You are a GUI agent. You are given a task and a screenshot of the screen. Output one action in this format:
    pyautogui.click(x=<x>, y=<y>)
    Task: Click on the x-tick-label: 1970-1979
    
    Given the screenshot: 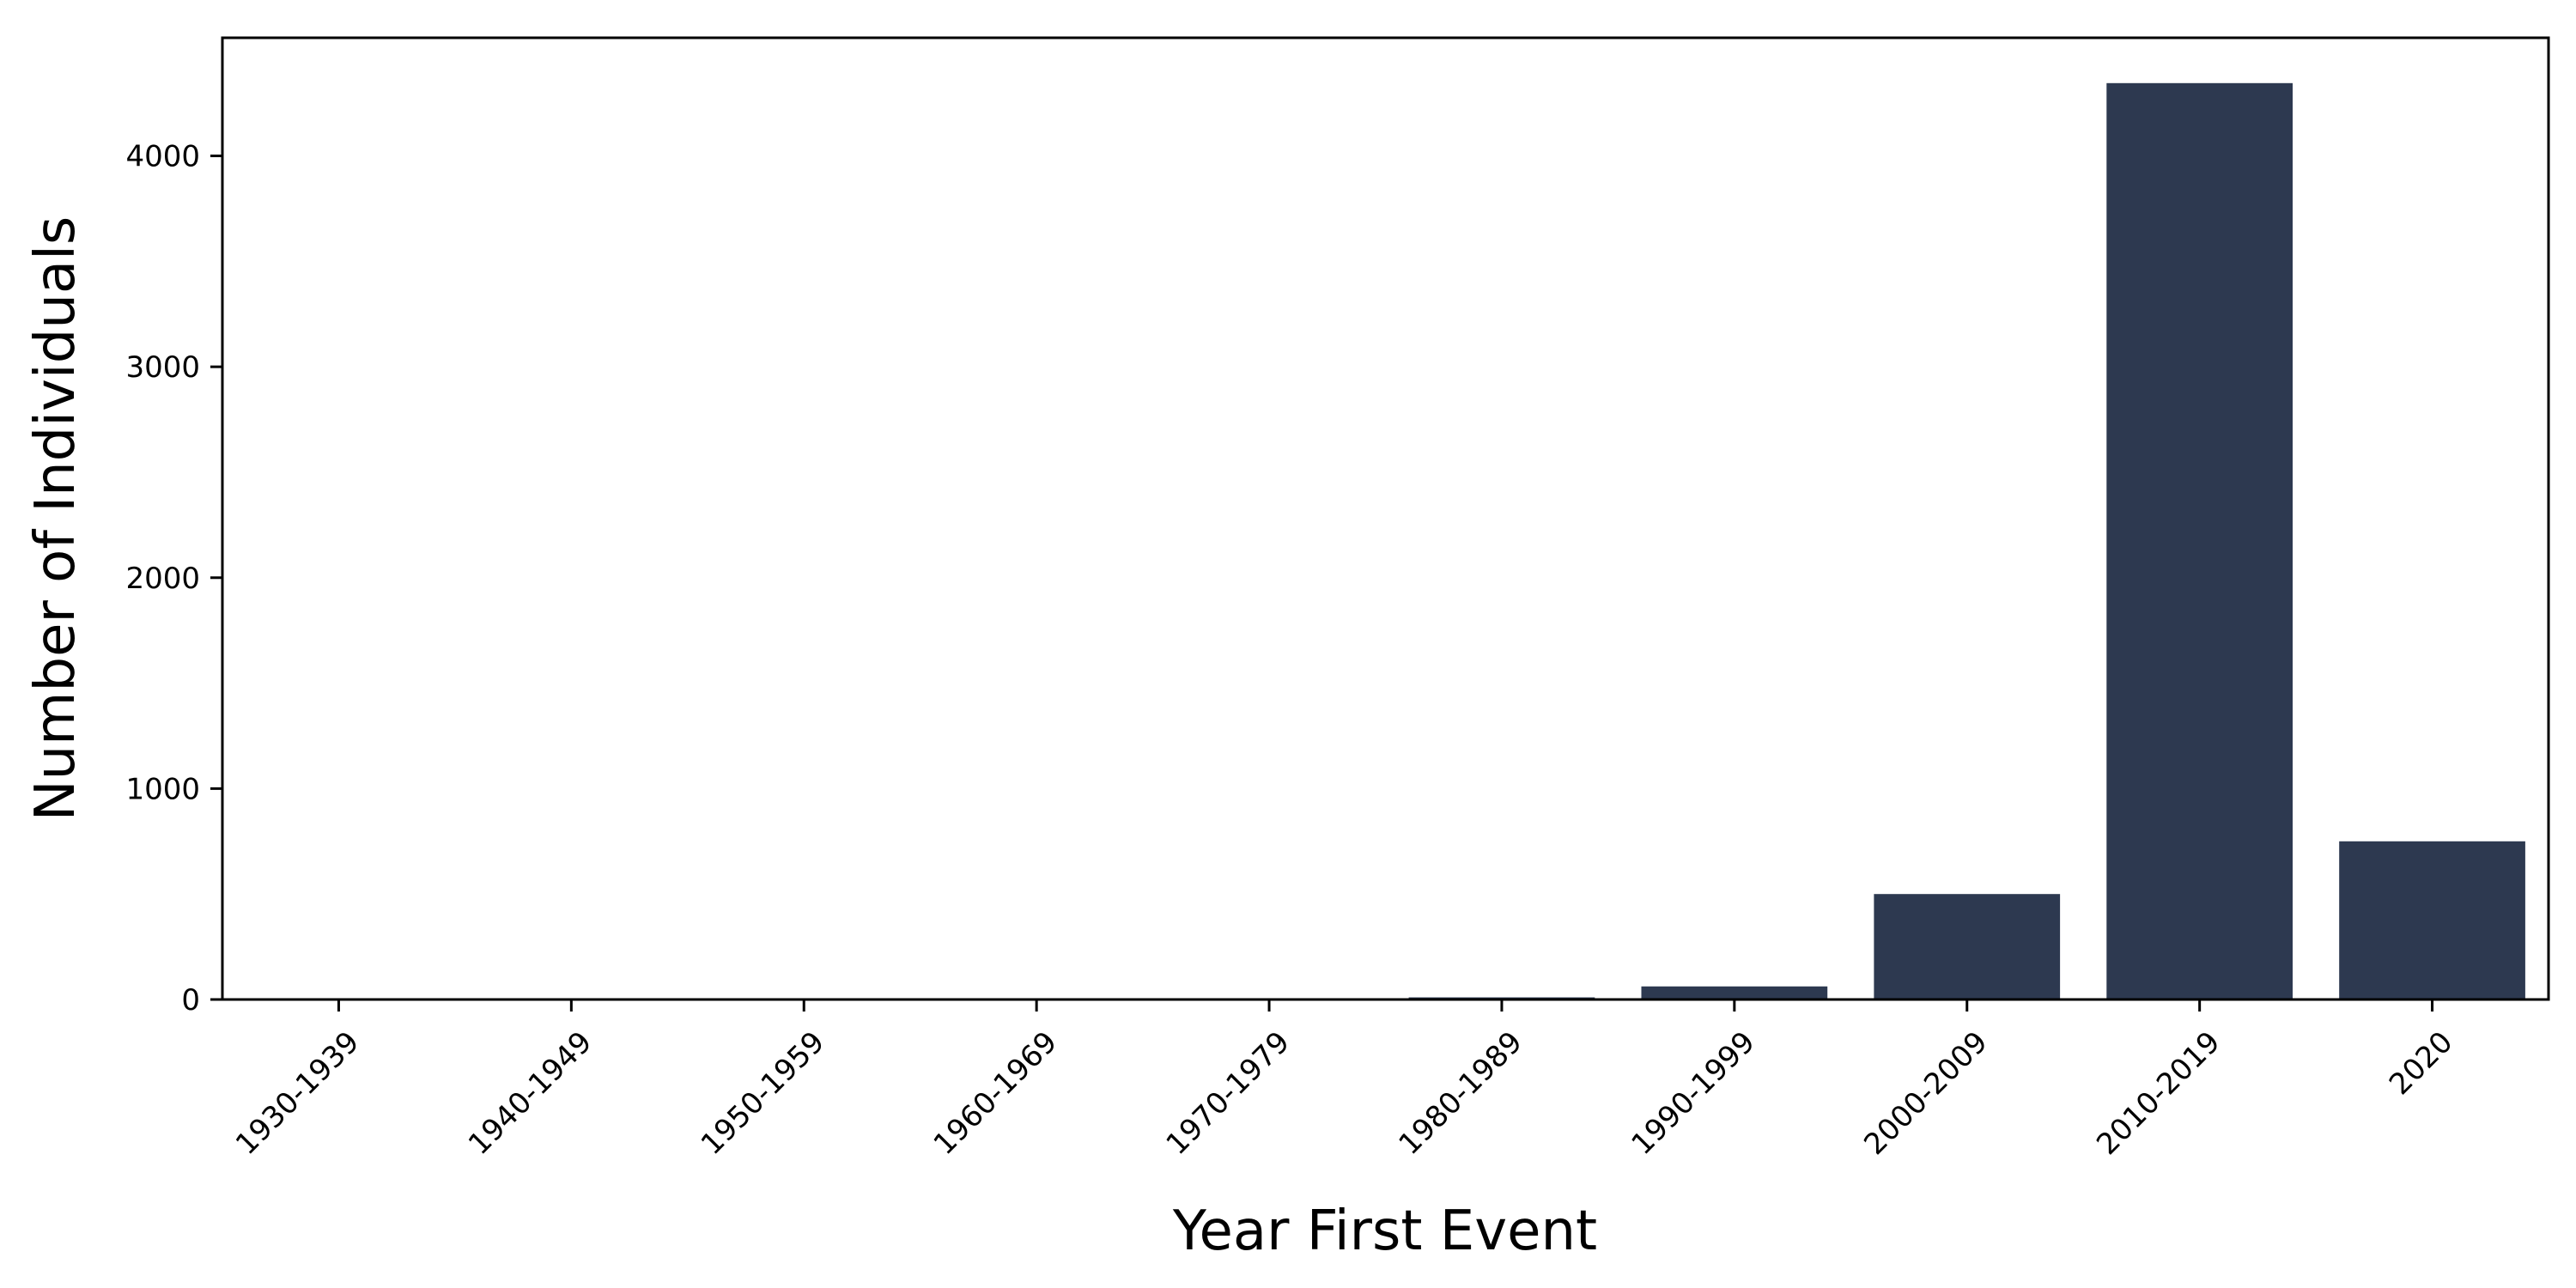 What is the action you would take?
    pyautogui.click(x=1228, y=1093)
    